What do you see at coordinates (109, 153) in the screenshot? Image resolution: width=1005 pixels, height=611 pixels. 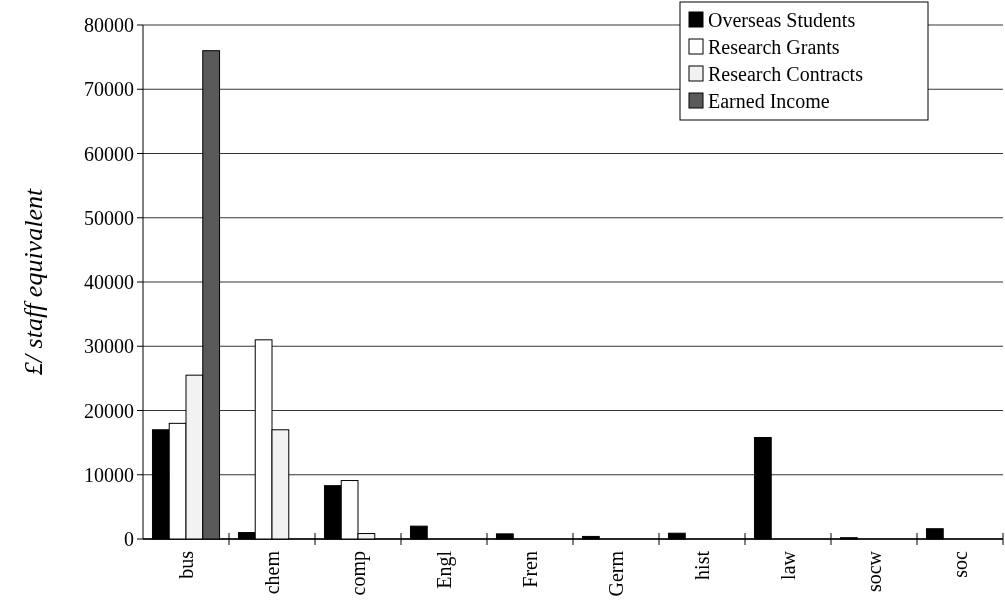 I see `y-tick-label: 60000` at bounding box center [109, 153].